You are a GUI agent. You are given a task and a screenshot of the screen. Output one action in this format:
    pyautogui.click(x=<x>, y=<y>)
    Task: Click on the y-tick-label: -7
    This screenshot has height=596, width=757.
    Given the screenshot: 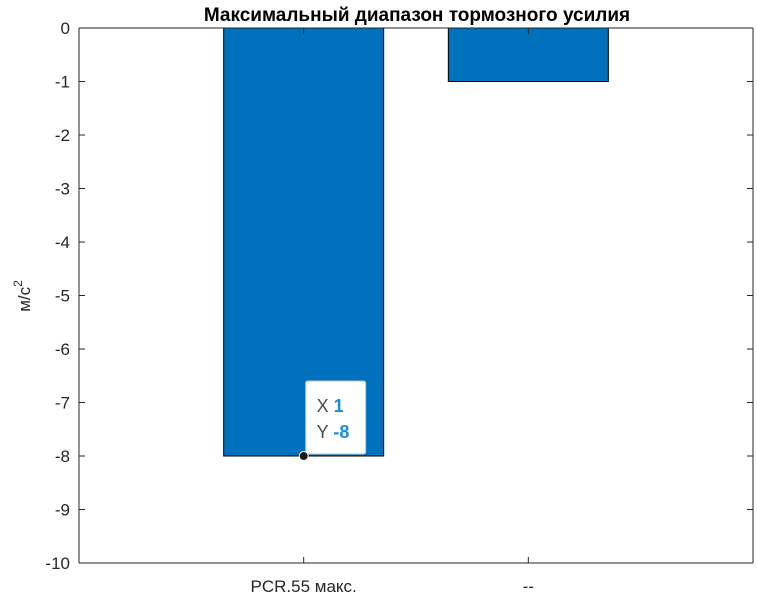 What is the action you would take?
    pyautogui.click(x=62, y=403)
    